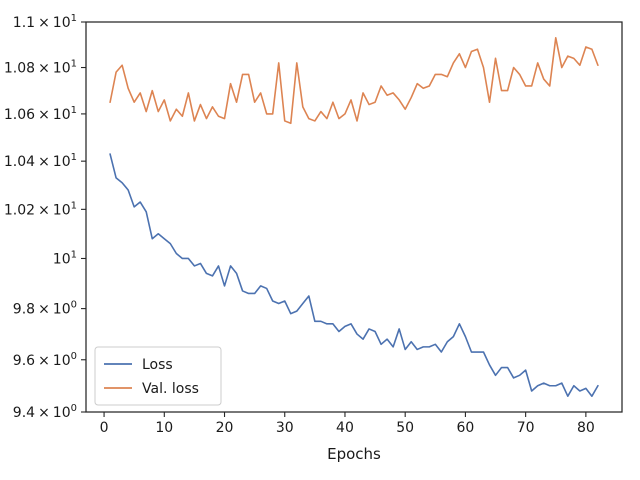  Describe the element at coordinates (19, 115) in the screenshot. I see `y-tick-mantissa: 1.06` at that location.